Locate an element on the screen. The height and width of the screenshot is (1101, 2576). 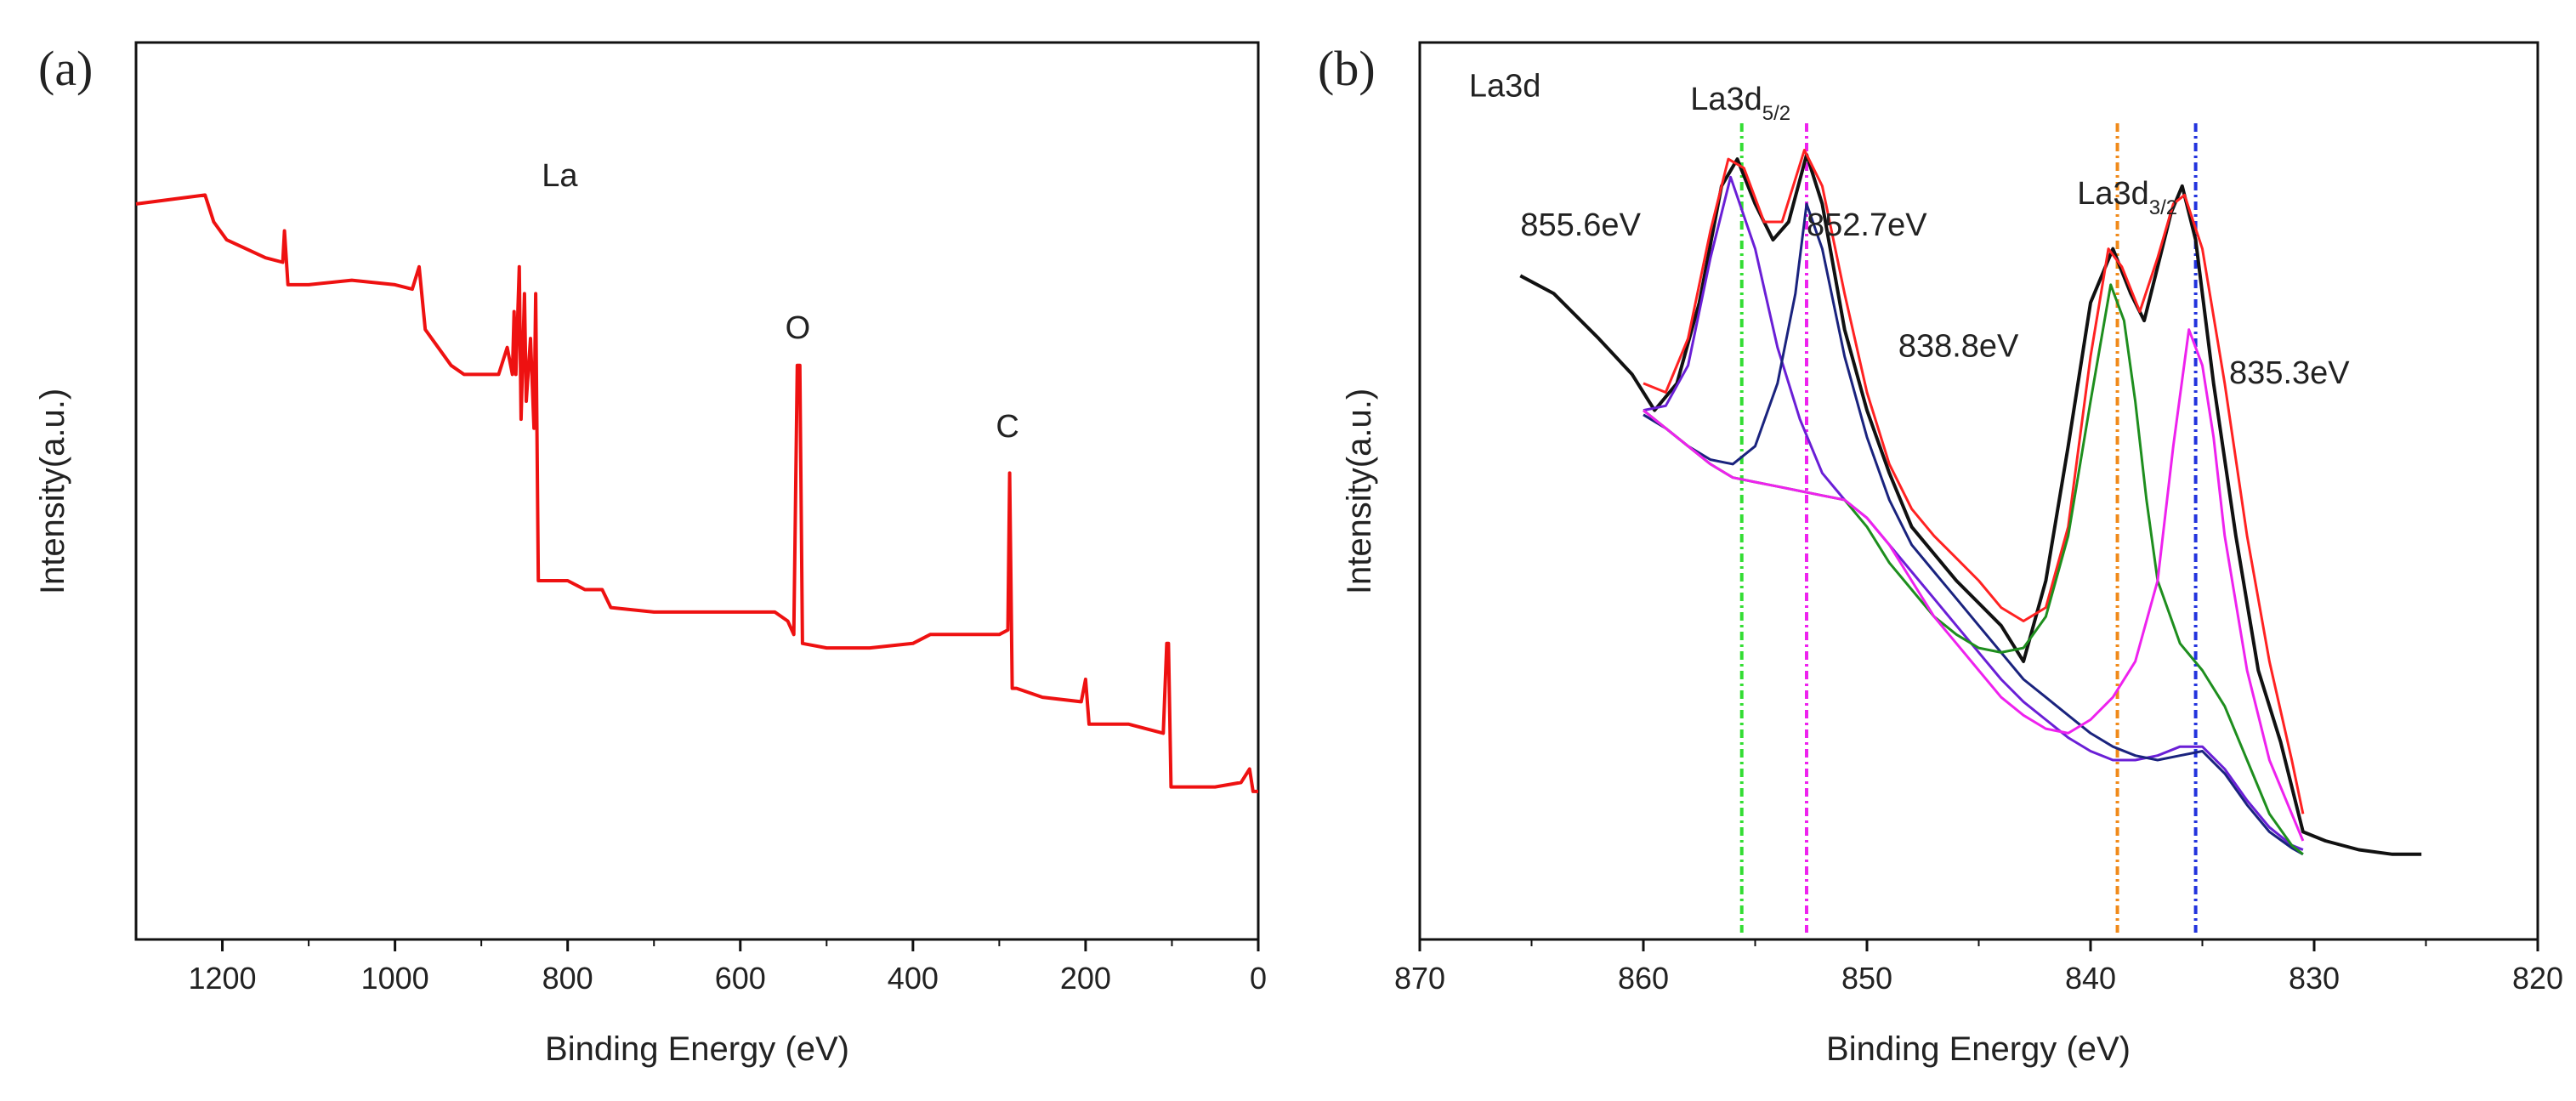
panel-b-x-ticks: 870 860 850 840 830 820 is located at coordinates (1979, 968).